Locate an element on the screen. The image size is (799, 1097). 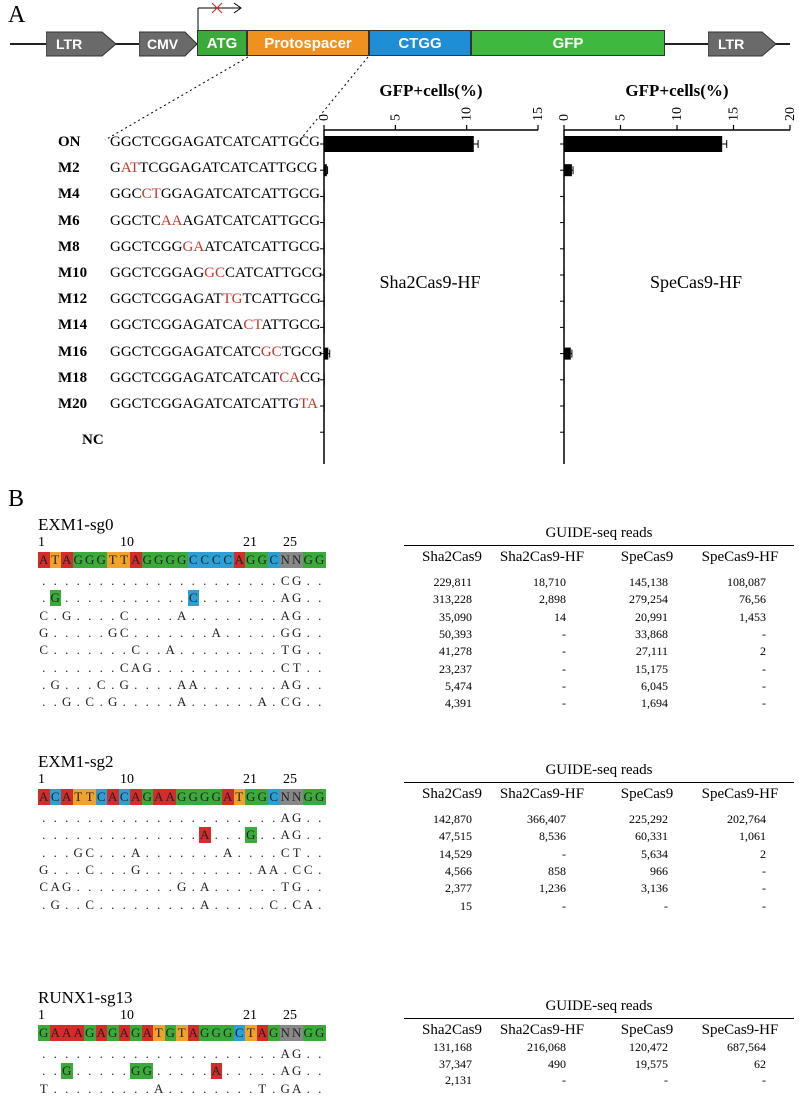
nucleotide: T is located at coordinates (113, 560).